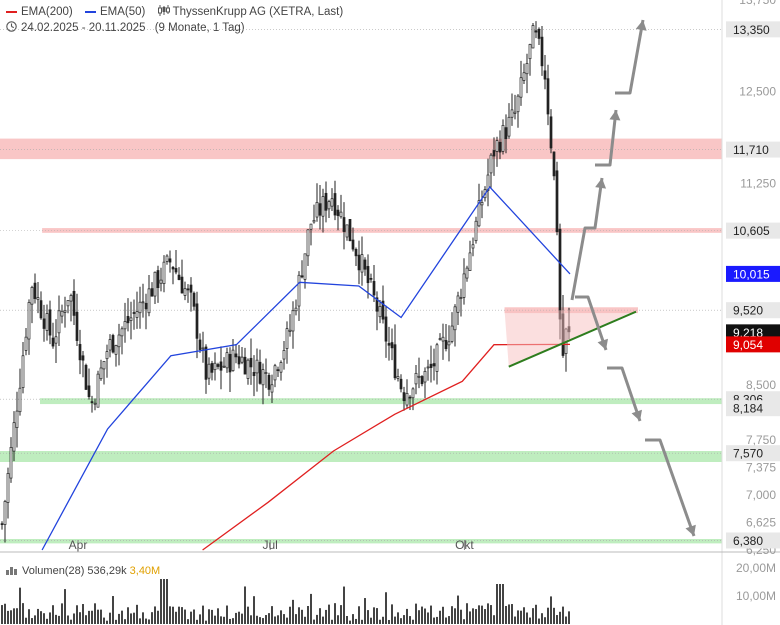 This screenshot has width=780, height=625. I want to click on legend-instrument: ThyssenKrupp AG (XETRA, Last), so click(250, 11).